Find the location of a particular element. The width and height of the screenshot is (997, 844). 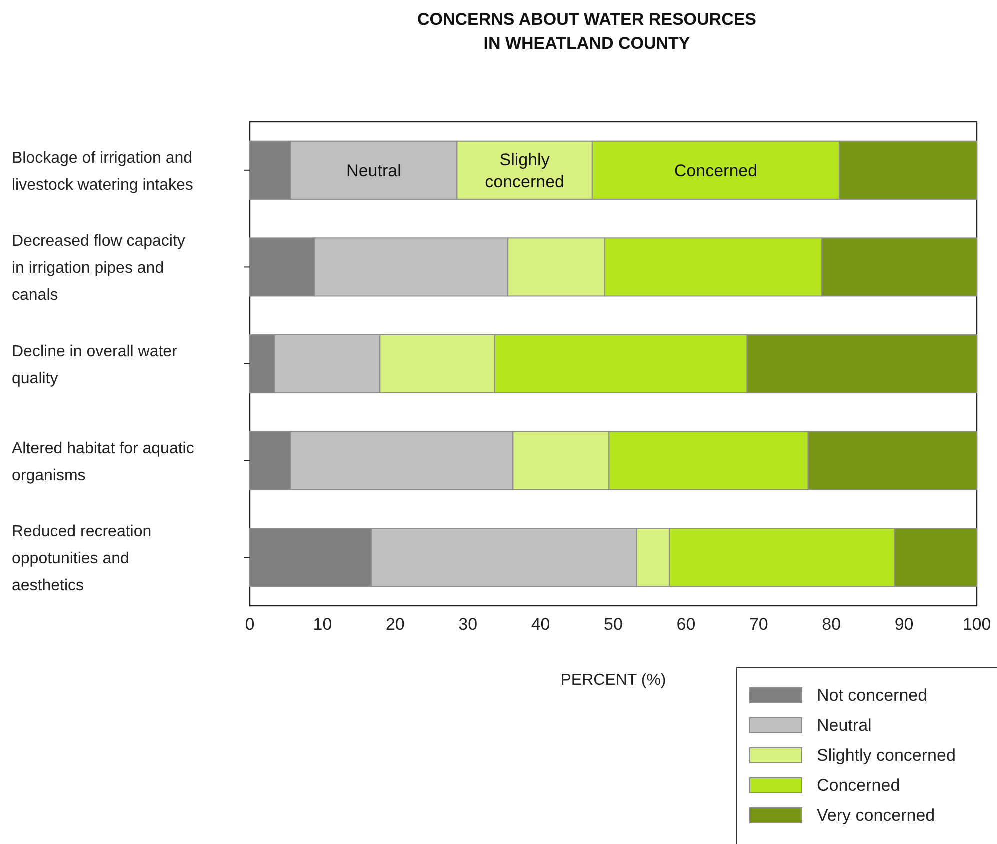

annotation: Neutral is located at coordinates (374, 170).